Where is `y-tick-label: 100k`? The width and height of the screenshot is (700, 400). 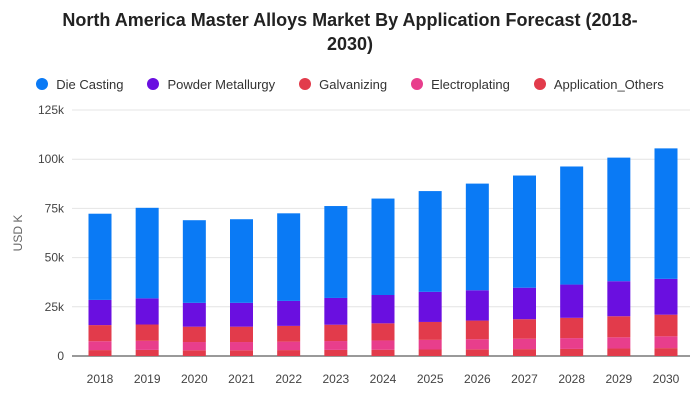
y-tick-label: 100k is located at coordinates (51, 159).